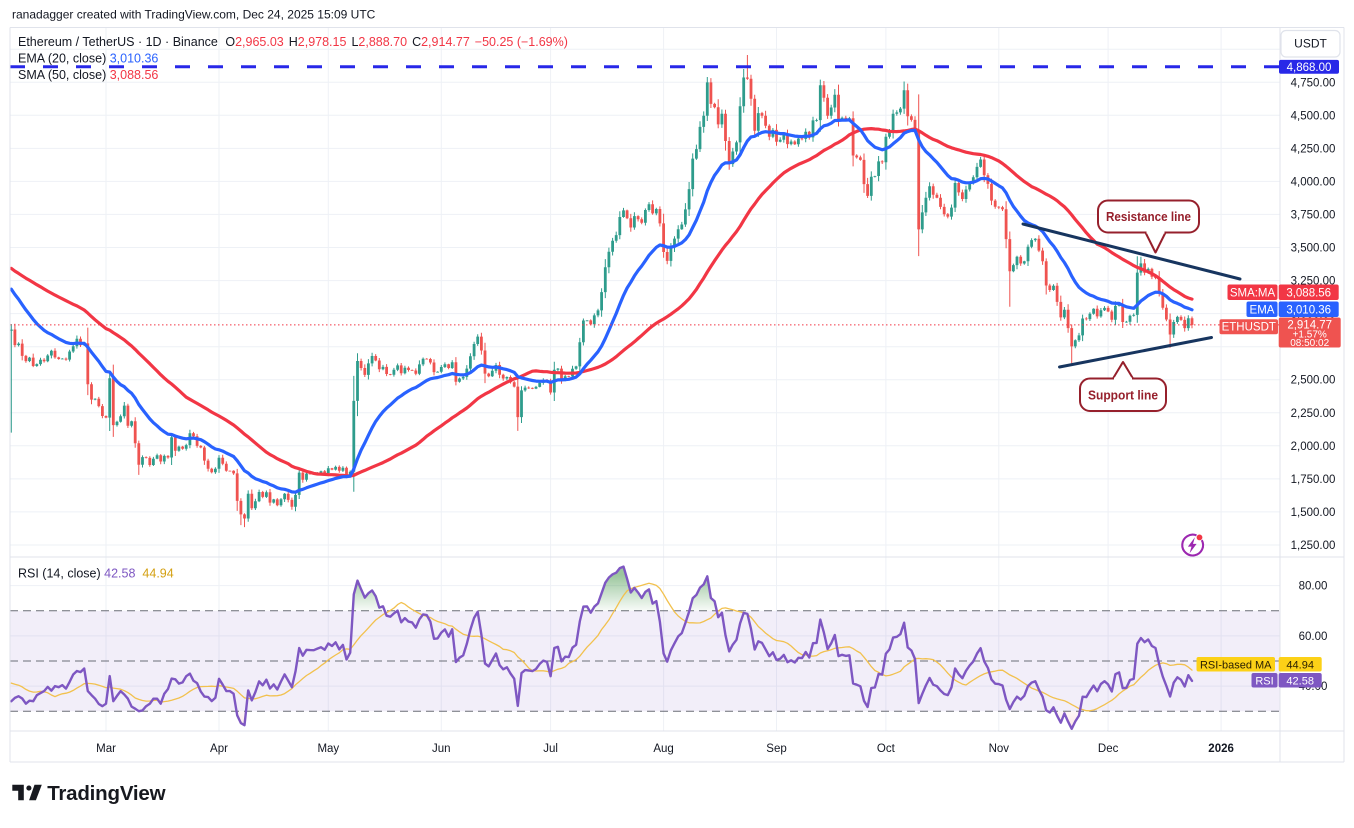 This screenshot has width=1354, height=828. I want to click on svg-text: USDT, so click(1310, 44).